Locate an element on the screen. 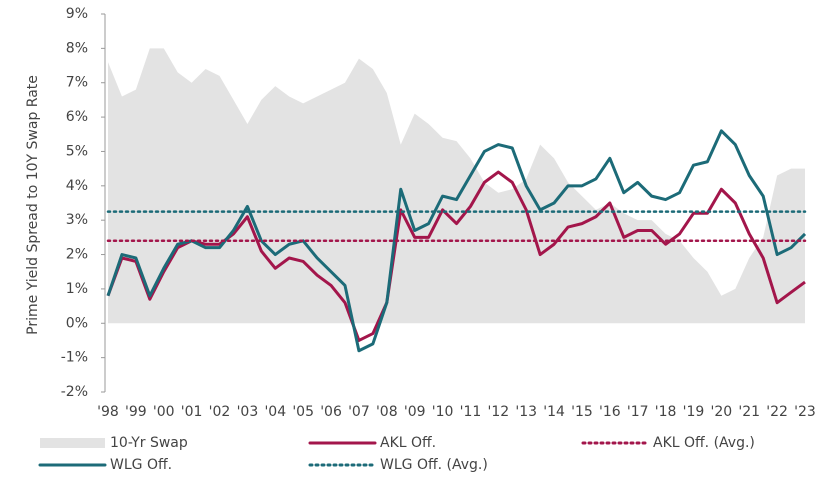  y-tick-label: 9% is located at coordinates (77, 14).